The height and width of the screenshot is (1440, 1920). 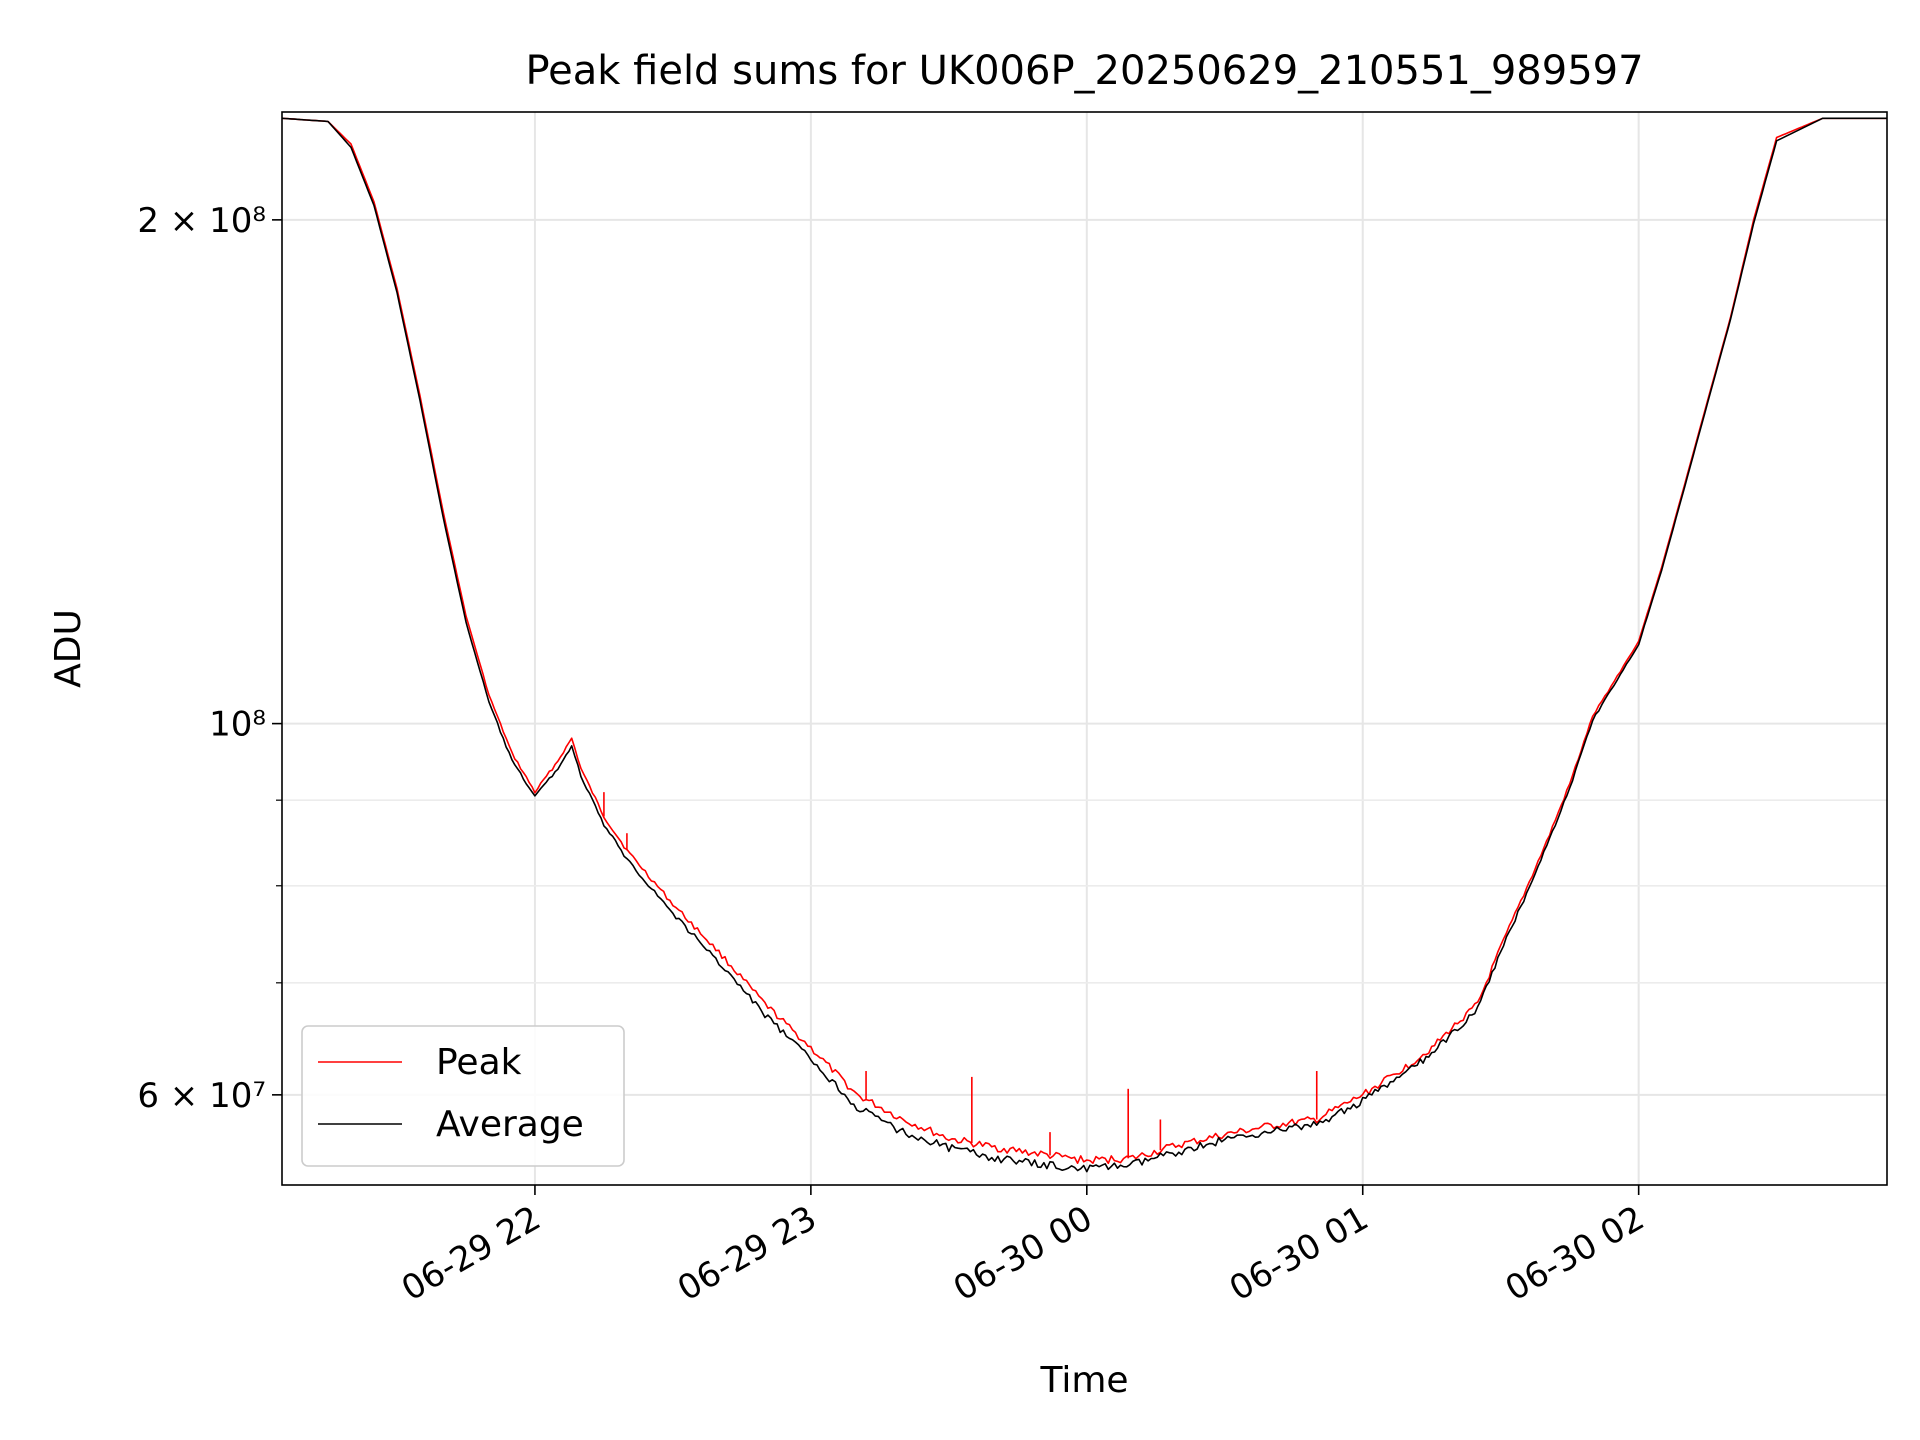 I want to click on legend-label-peak: Peak, so click(x=479, y=1062).